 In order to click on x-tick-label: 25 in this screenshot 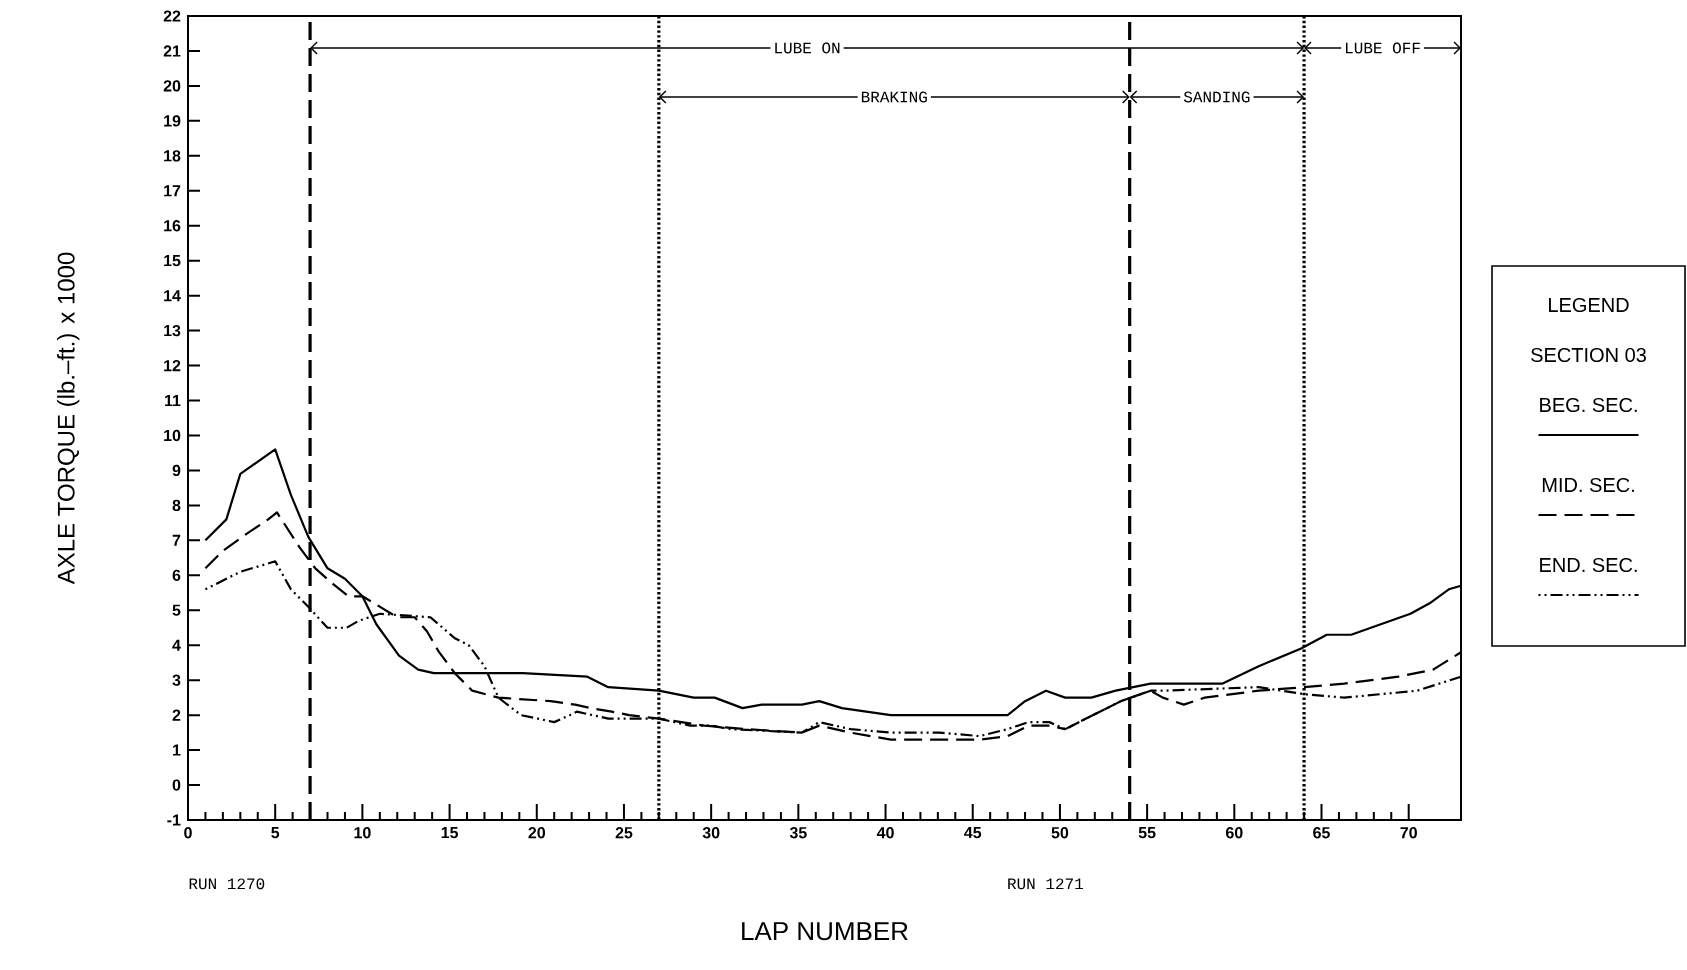, I will do `click(624, 833)`.